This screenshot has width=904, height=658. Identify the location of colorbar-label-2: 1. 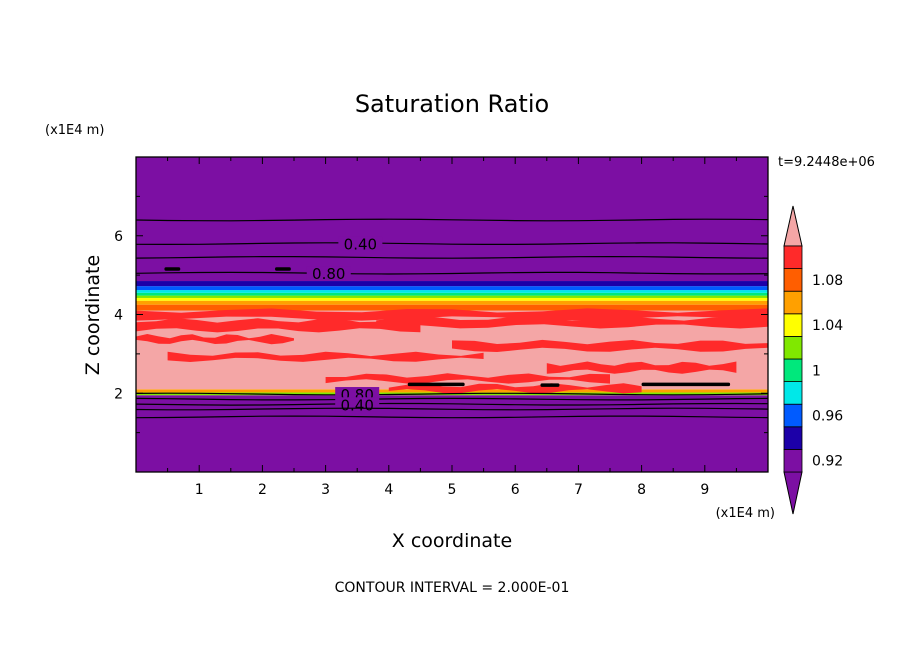
(816, 371).